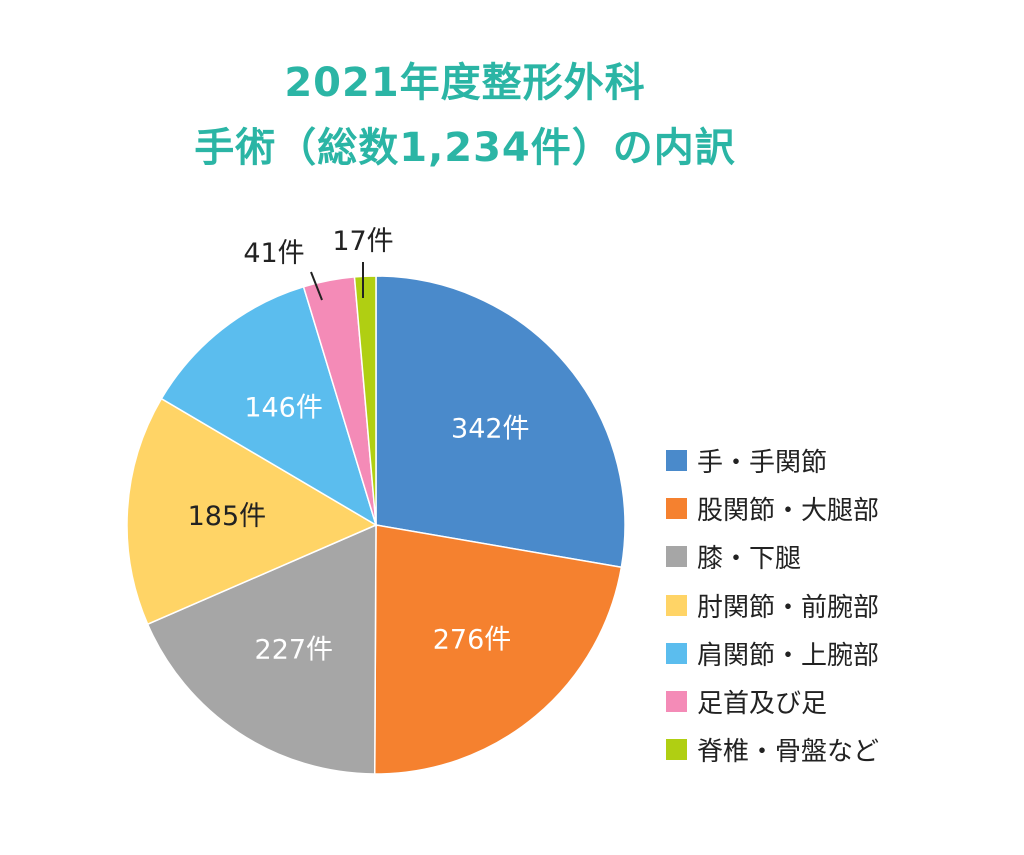  I want to click on pie-slice-label-3: 227件, so click(294, 650).